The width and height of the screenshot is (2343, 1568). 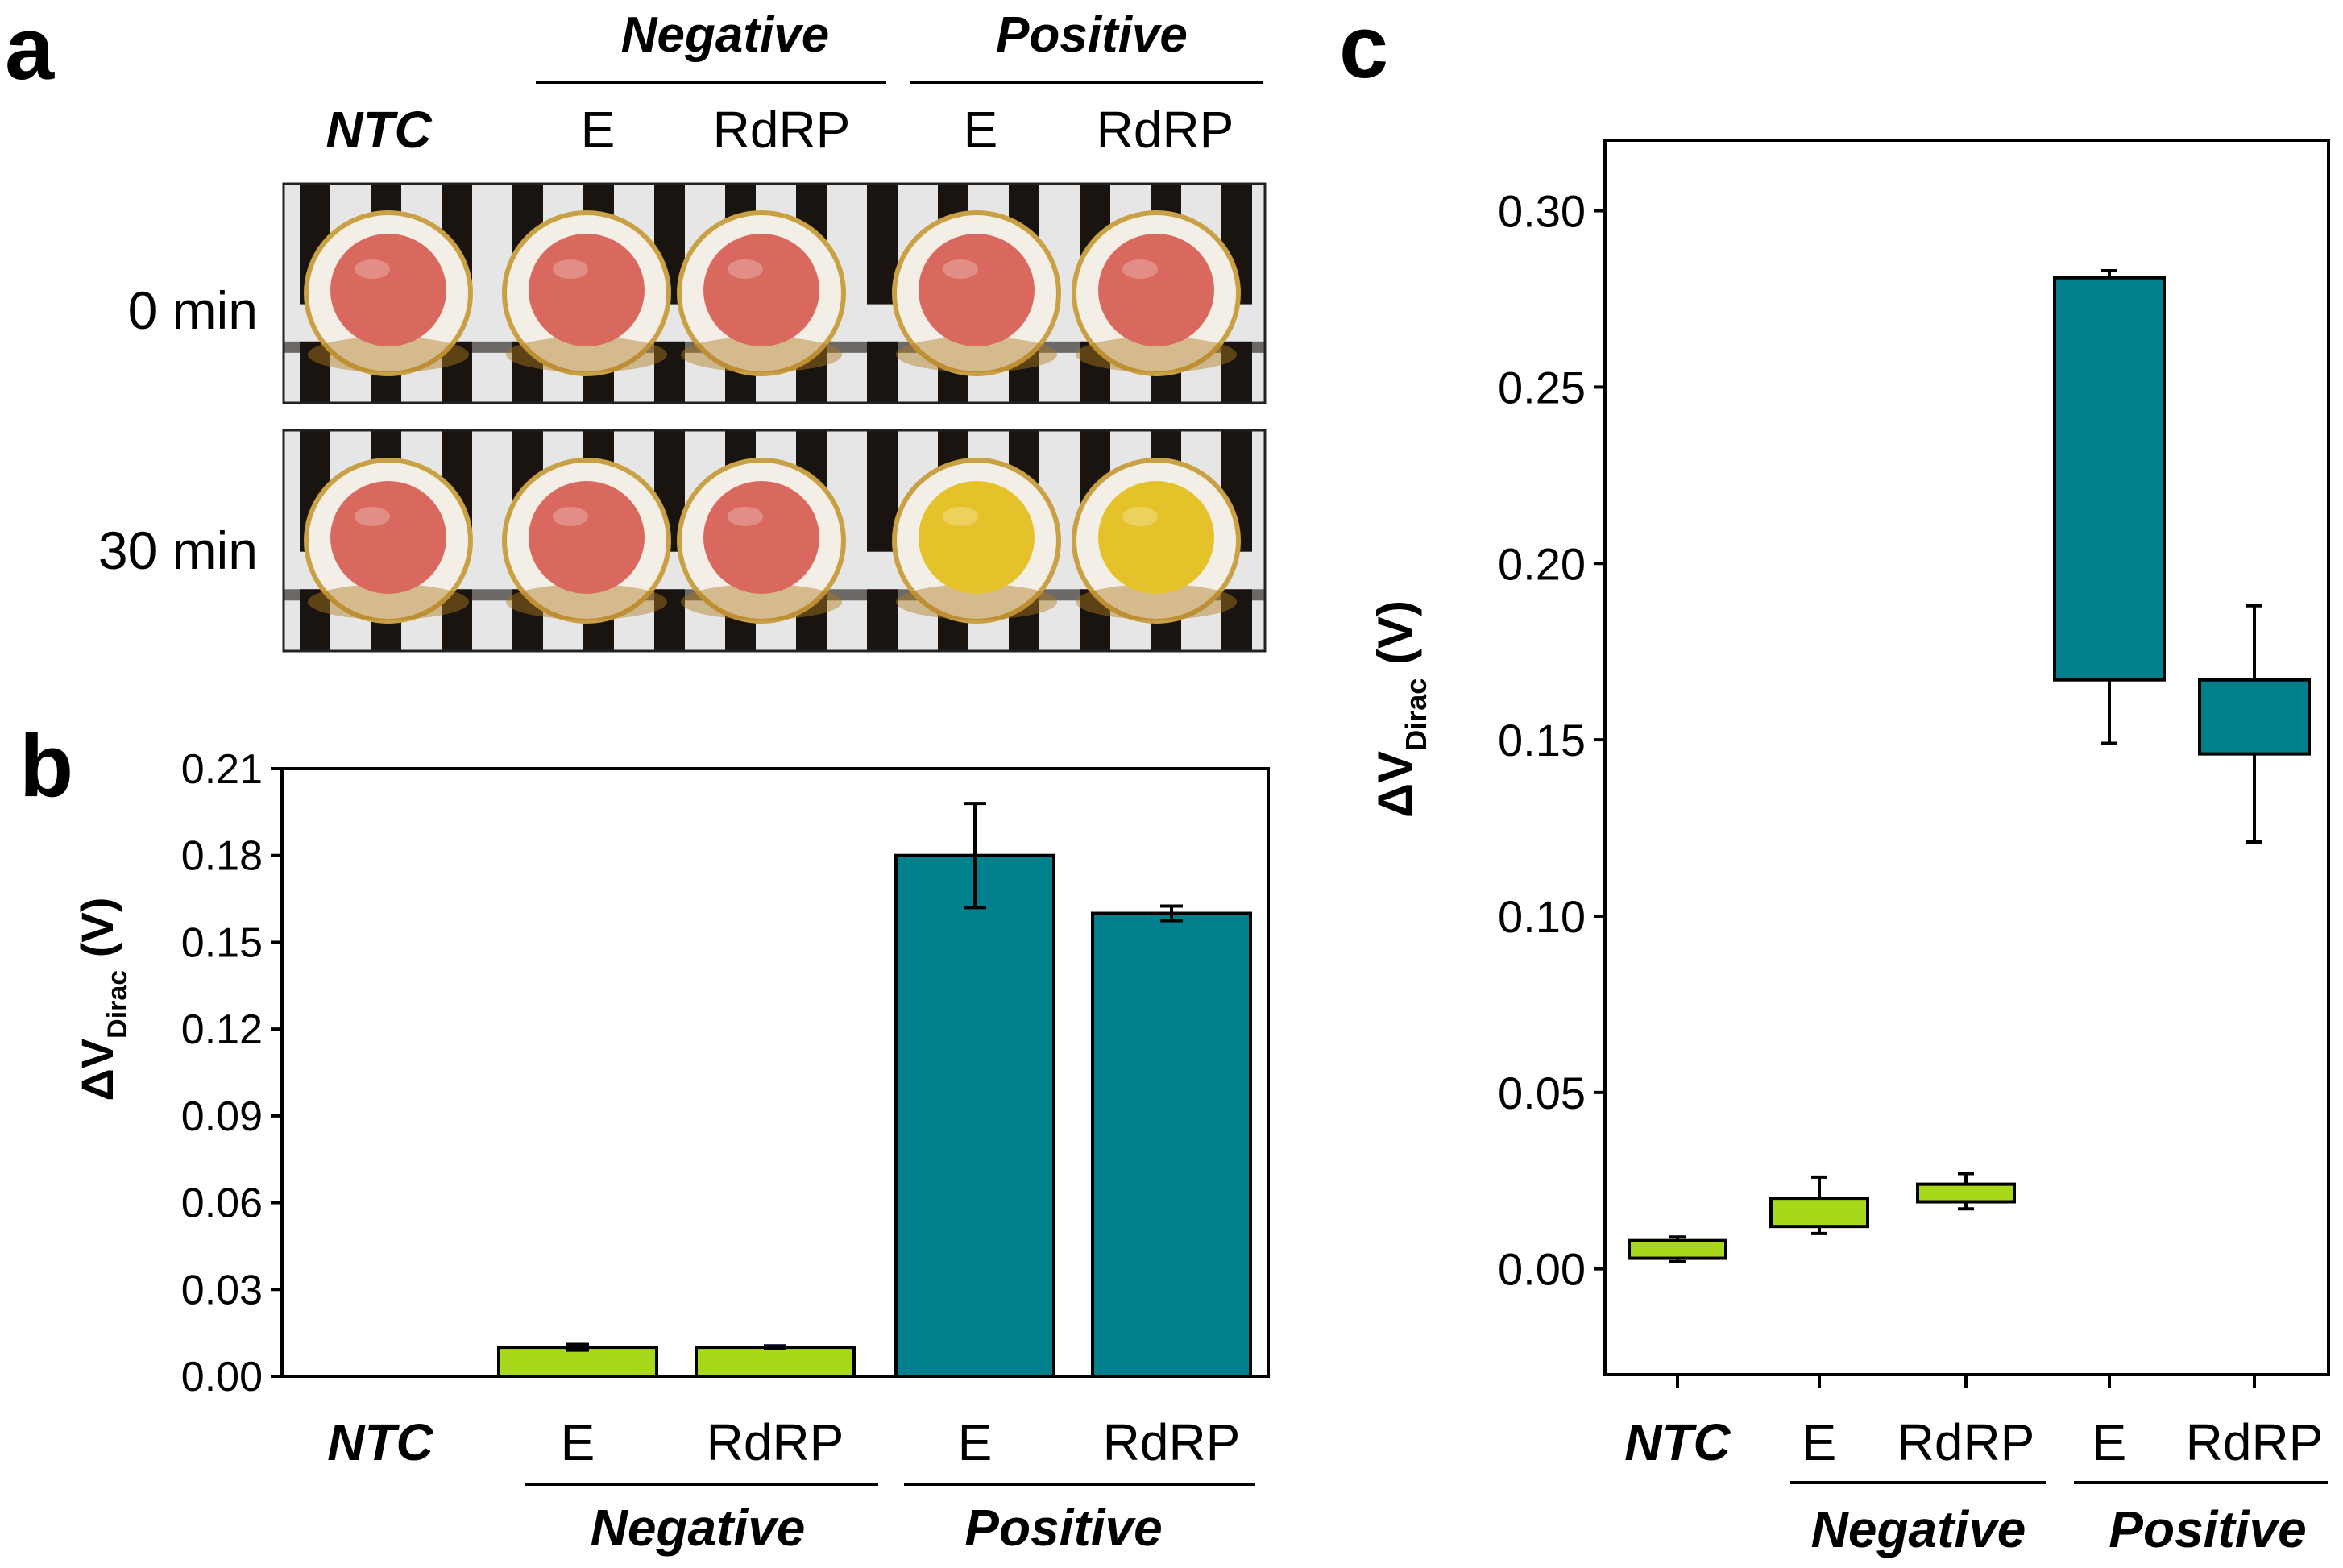 What do you see at coordinates (1542, 563) in the screenshot?
I see `chart-c-ytick-label: 0.20` at bounding box center [1542, 563].